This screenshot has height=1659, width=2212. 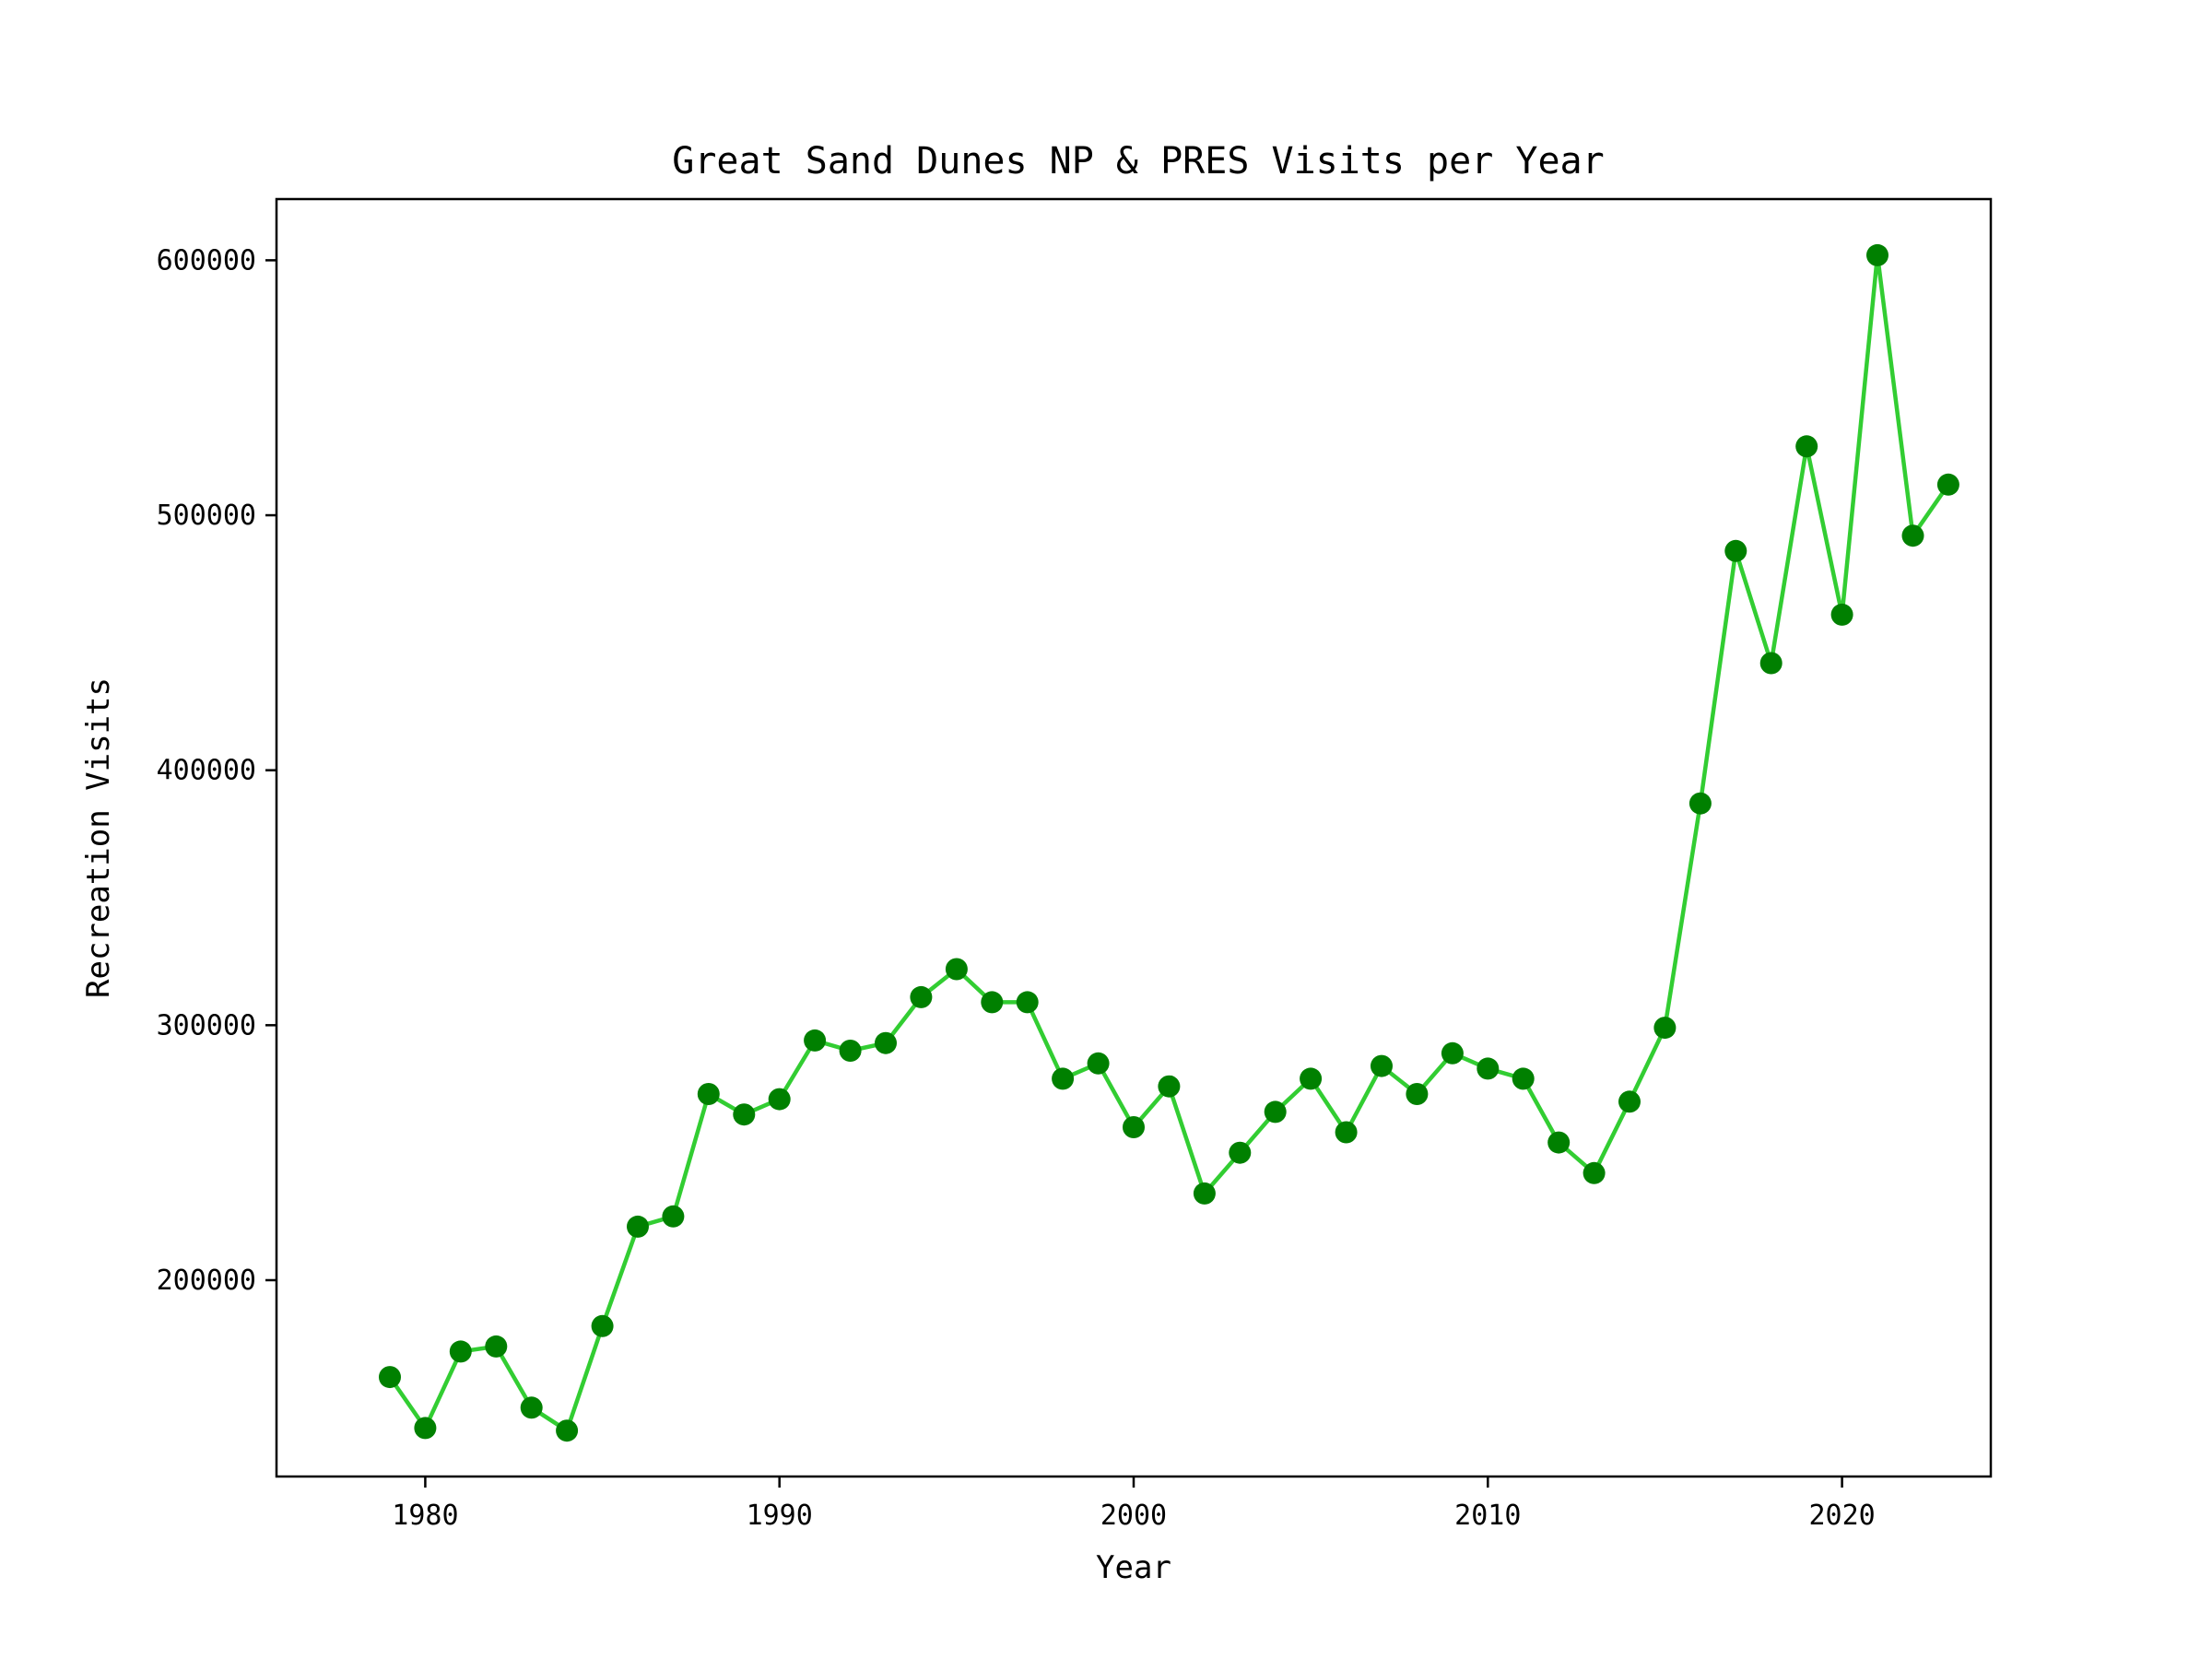 What do you see at coordinates (780, 1516) in the screenshot?
I see `x-tick-label: 1990` at bounding box center [780, 1516].